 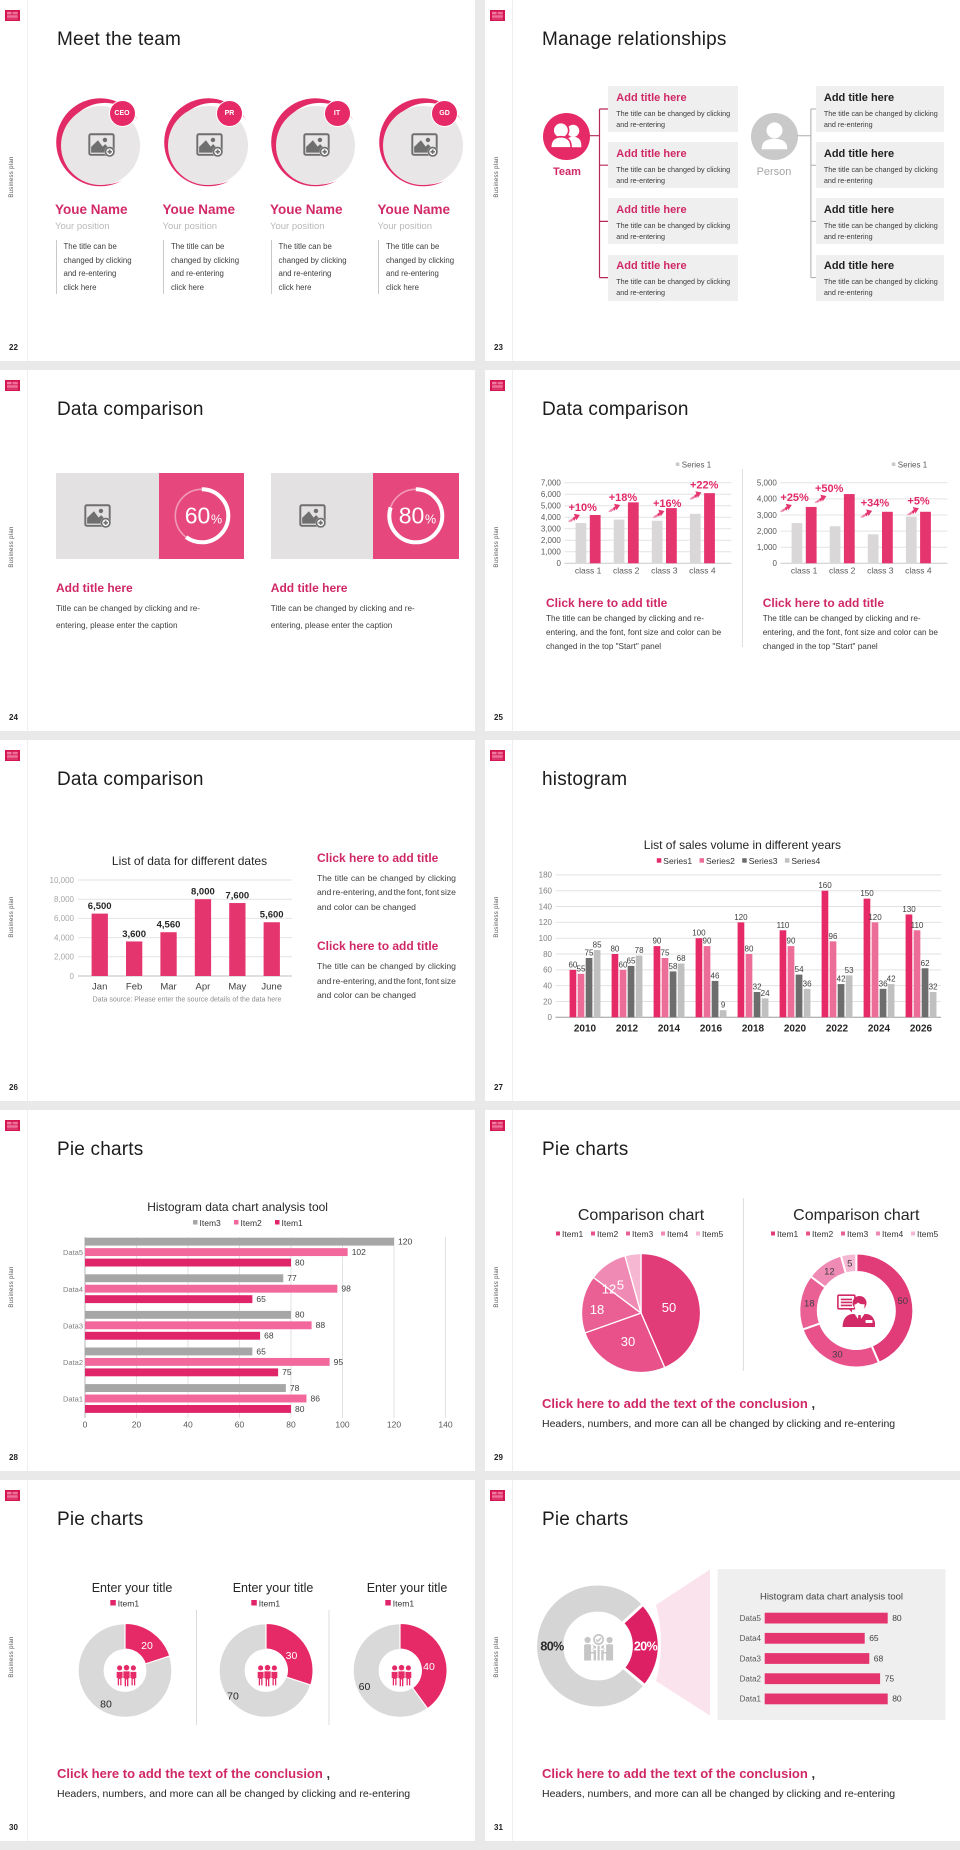 I want to click on svg-text: 77, so click(x=292, y=1278).